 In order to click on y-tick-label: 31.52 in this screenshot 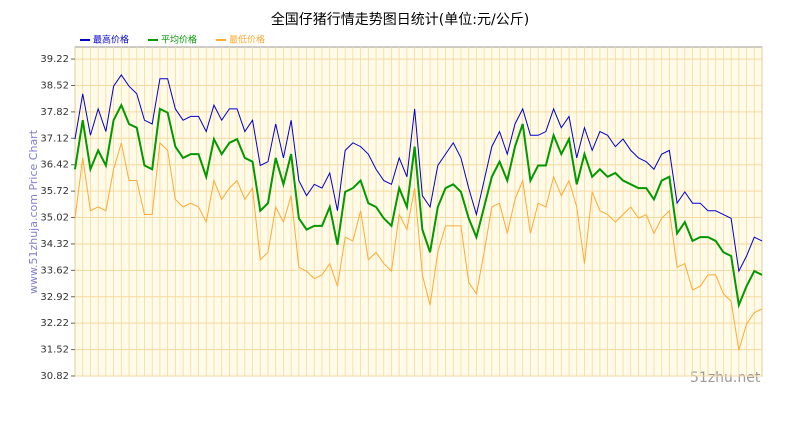, I will do `click(54, 350)`.